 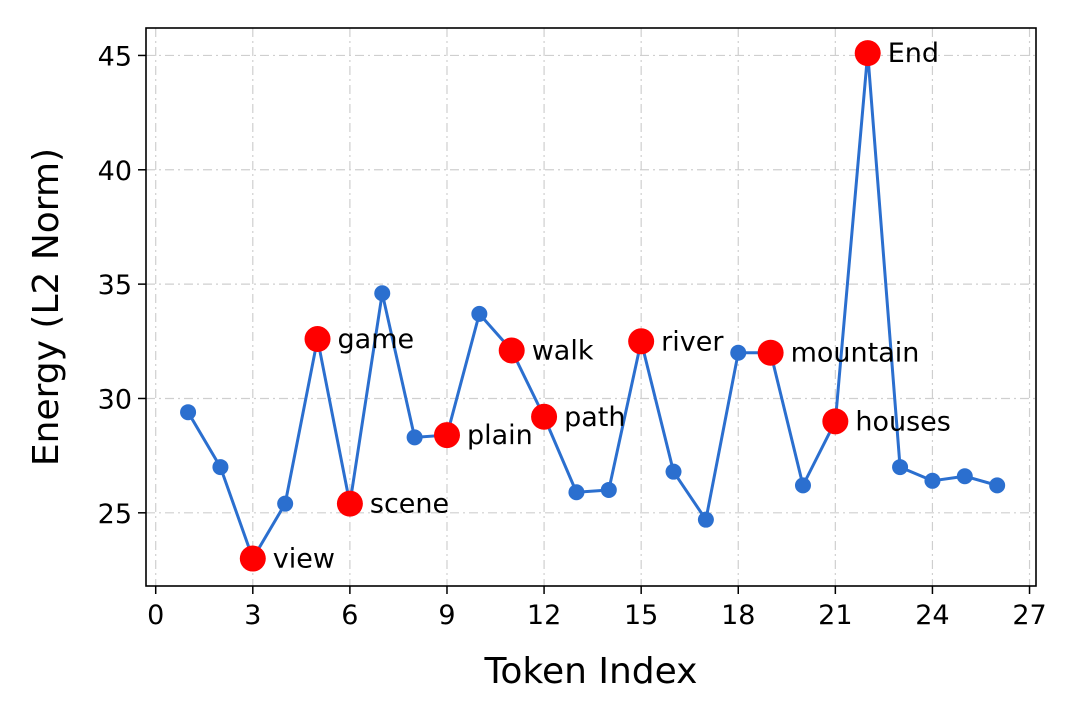 I want to click on annotation-label: houses, so click(x=903, y=421).